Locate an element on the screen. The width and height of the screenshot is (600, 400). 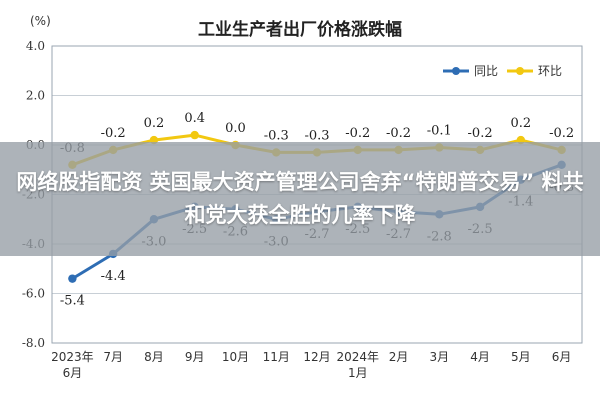
headline-text: 网络股指配资 英国最大资产管理公司舍弃“特朗普交易” 料共和党大获全胜的几率下降 is located at coordinates (300, 198).